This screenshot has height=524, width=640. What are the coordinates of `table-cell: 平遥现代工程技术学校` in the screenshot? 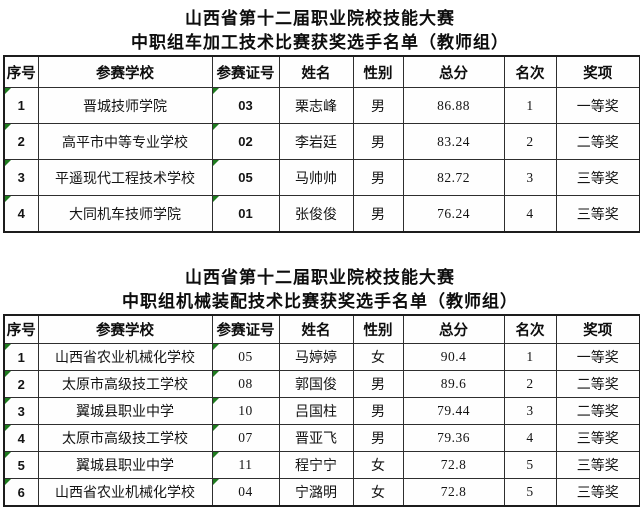 It's located at (125, 177).